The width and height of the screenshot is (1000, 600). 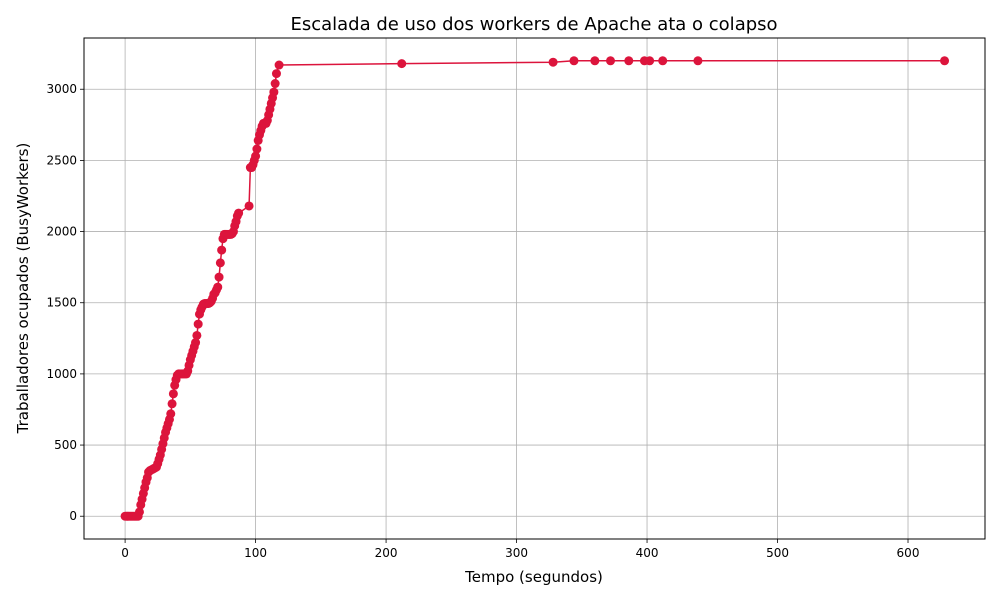 I want to click on y-tick-label: 1500, so click(x=61, y=303).